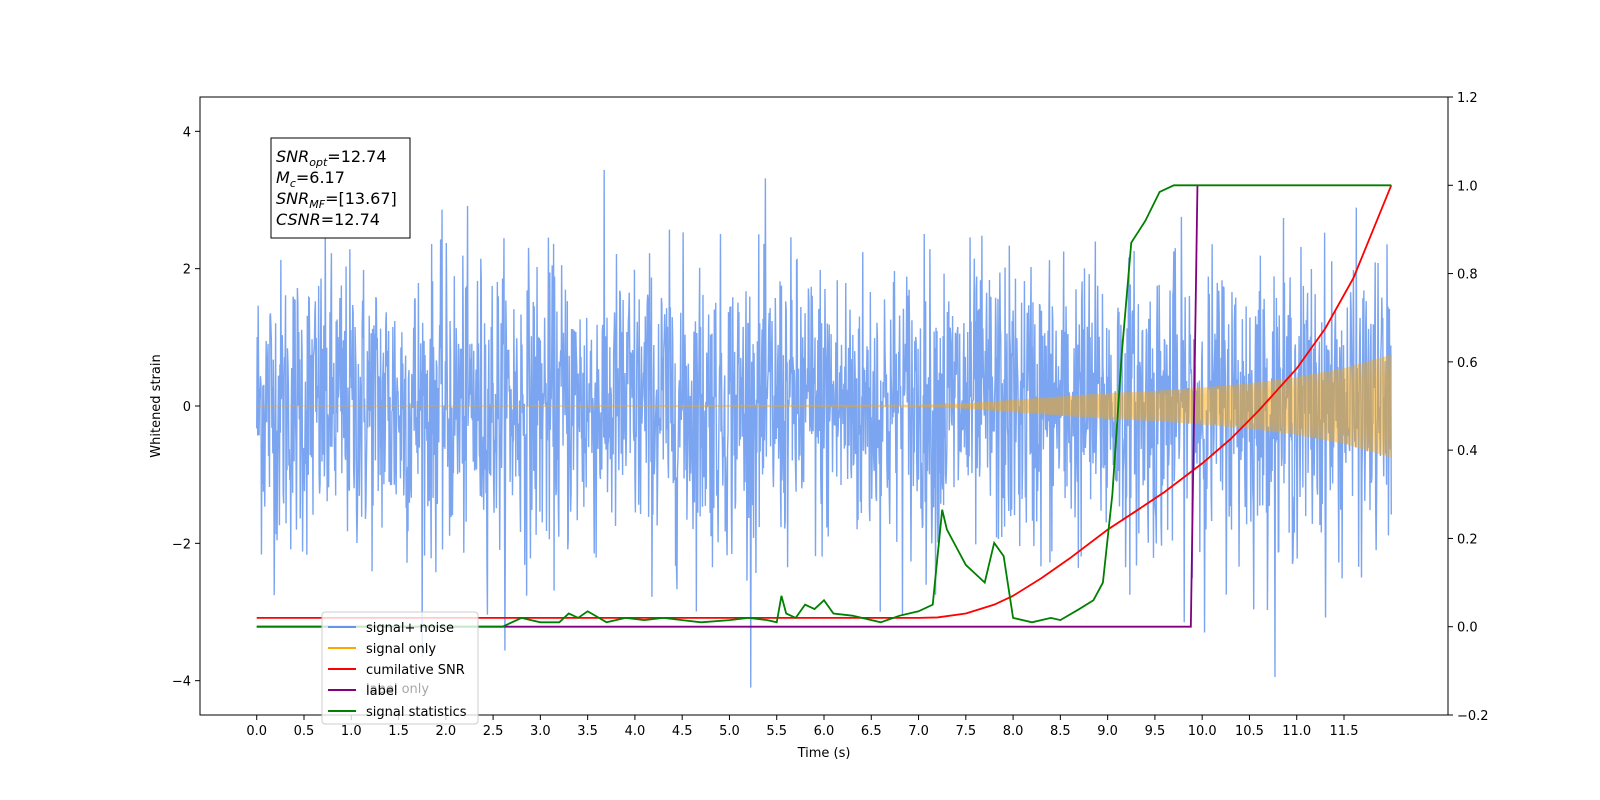 This screenshot has width=1600, height=800. I want to click on x-tick-label: 3.0, so click(540, 731).